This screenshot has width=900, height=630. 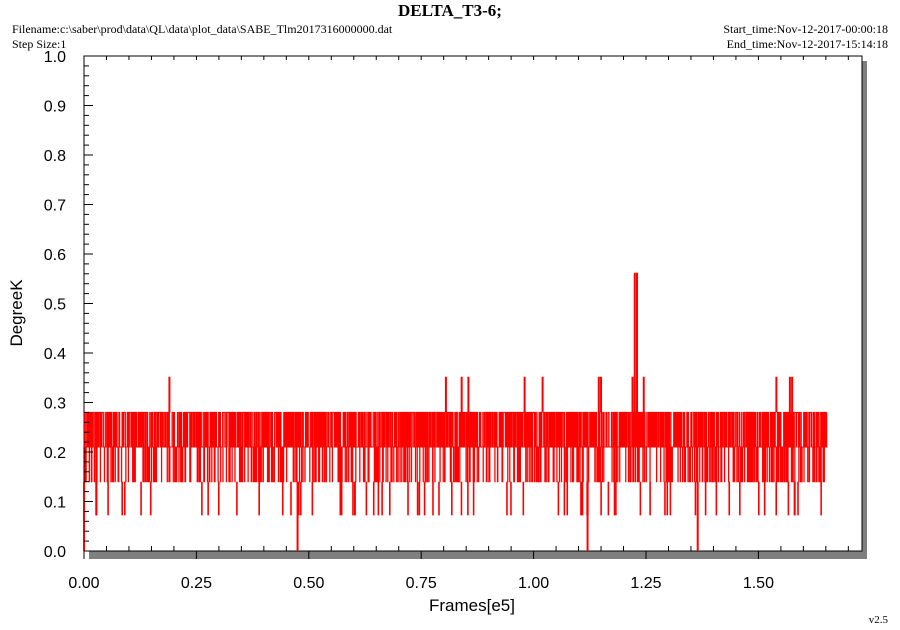 I want to click on series-band, so click(x=455, y=447).